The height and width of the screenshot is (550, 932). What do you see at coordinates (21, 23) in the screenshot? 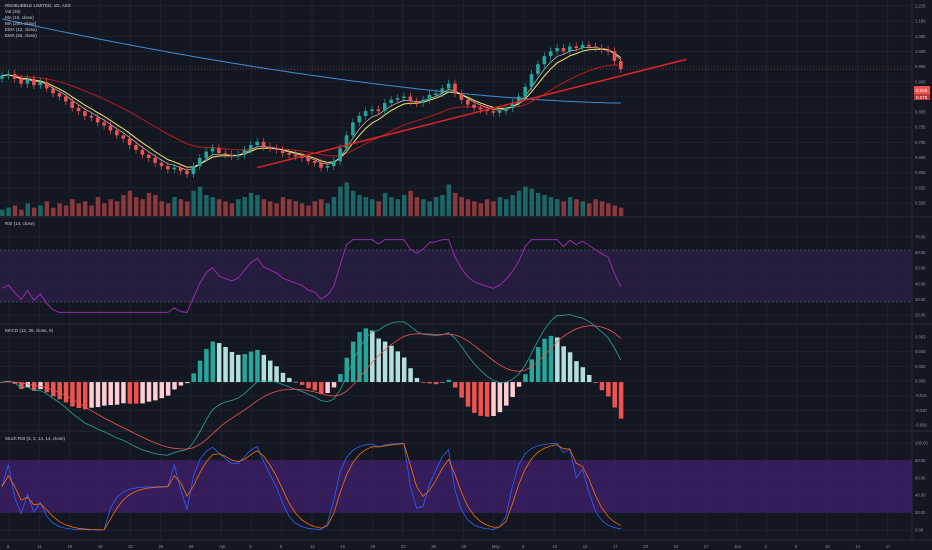
I see `indicator-ma200: MA (200, close)` at bounding box center [21, 23].